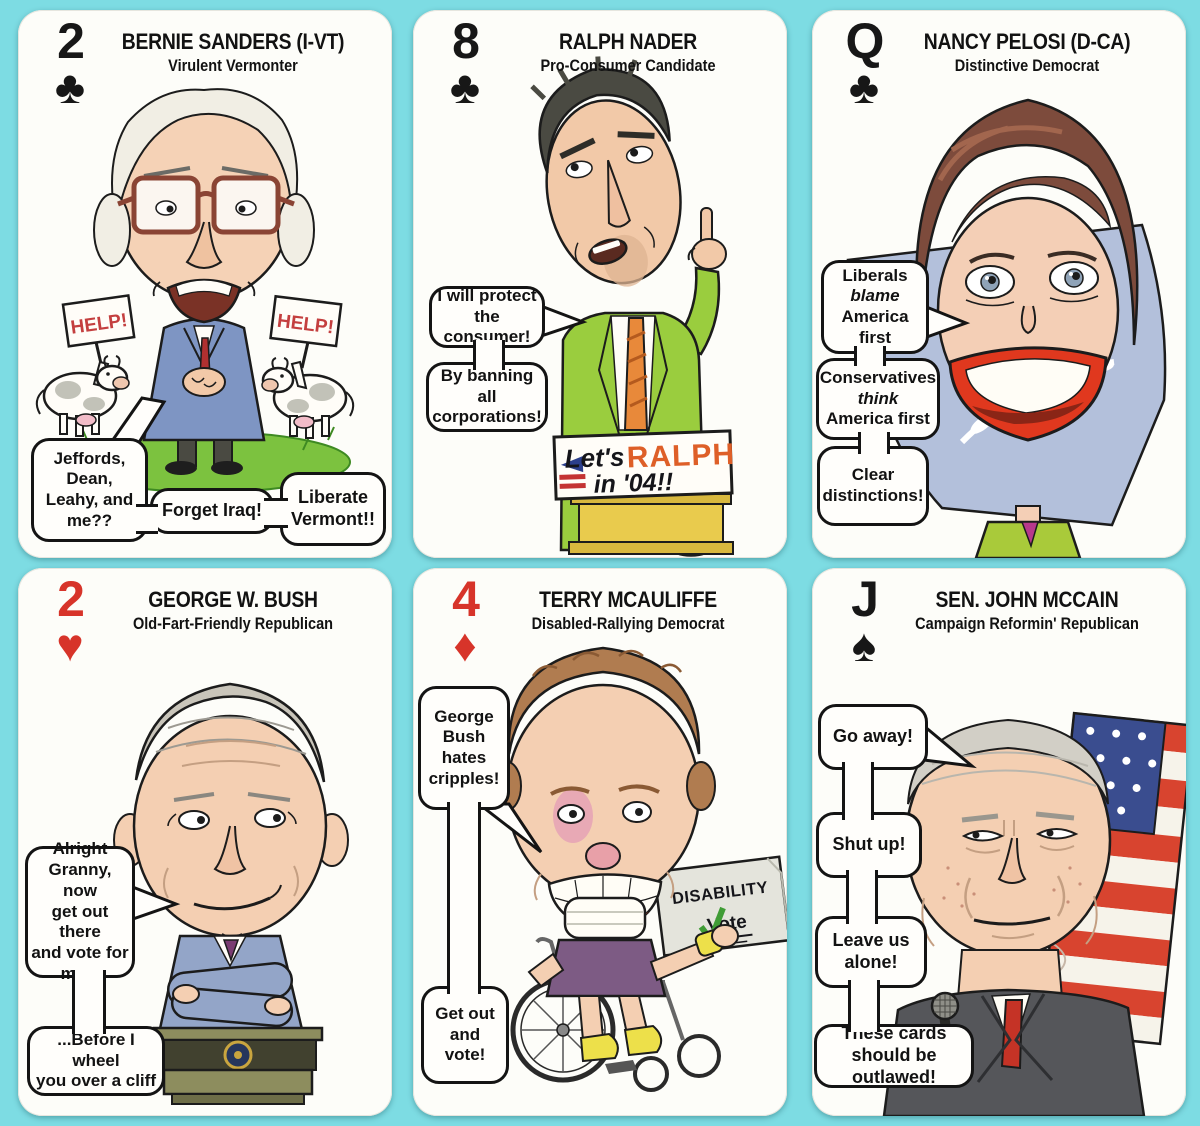 The width and height of the screenshot is (1200, 1126). Describe the element at coordinates (605, 918) in the screenshot. I see `neck-brace` at that location.